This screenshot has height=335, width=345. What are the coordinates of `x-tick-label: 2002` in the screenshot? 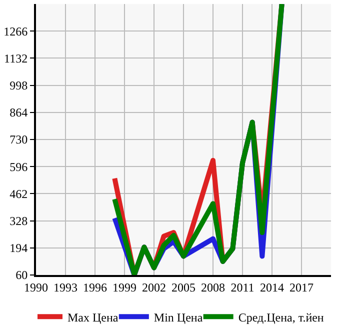 It's located at (154, 287).